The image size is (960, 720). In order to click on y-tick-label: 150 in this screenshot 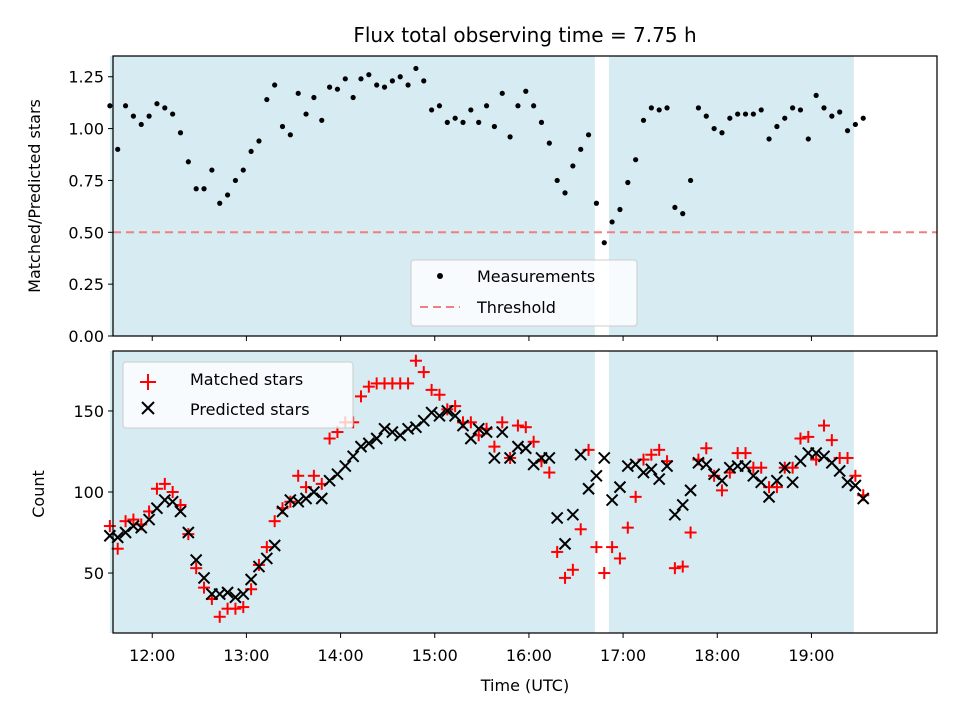, I will do `click(88, 411)`.